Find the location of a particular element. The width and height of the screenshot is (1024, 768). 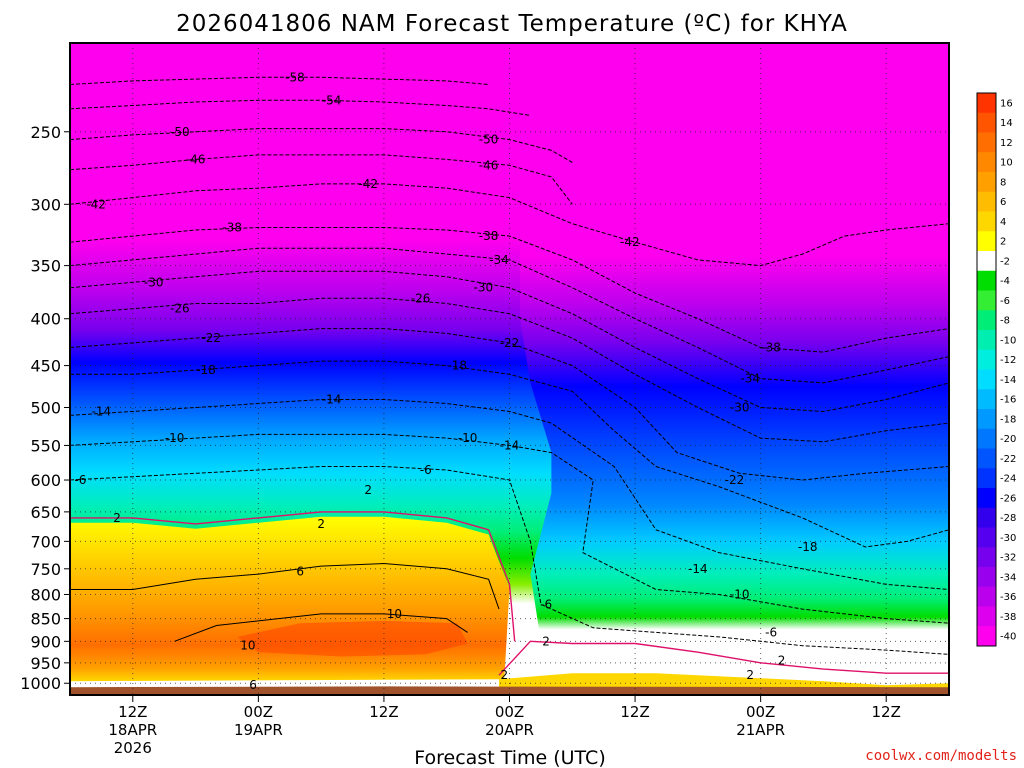

y-tick-label-350: 350 is located at coordinates (45, 266).